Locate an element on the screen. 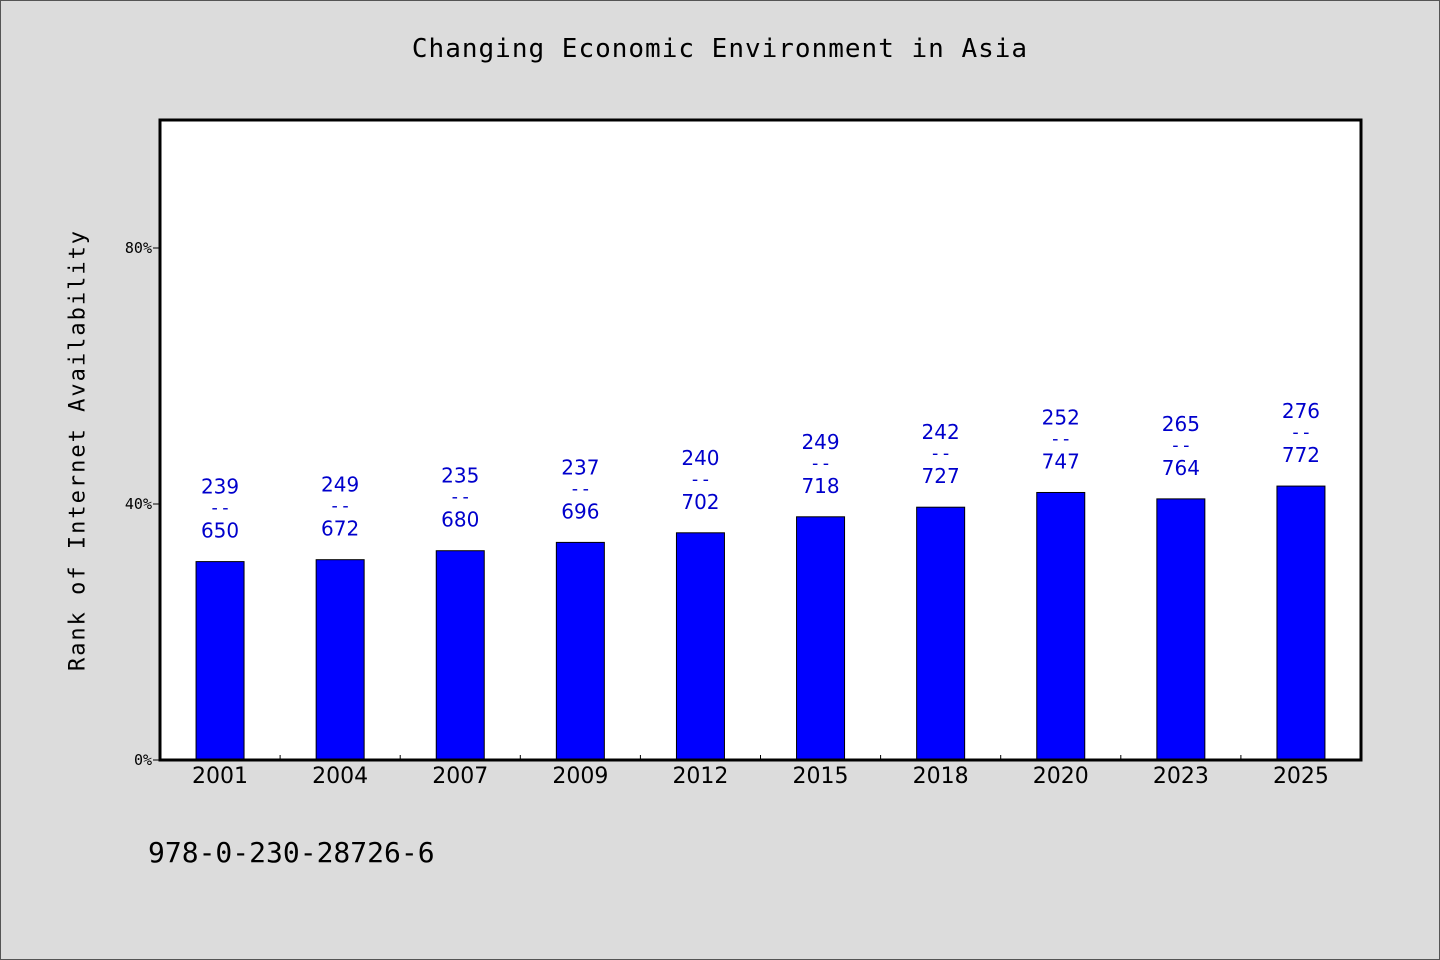 The height and width of the screenshot is (960, 1440). data-label-bottom-2018: 727 is located at coordinates (941, 476).